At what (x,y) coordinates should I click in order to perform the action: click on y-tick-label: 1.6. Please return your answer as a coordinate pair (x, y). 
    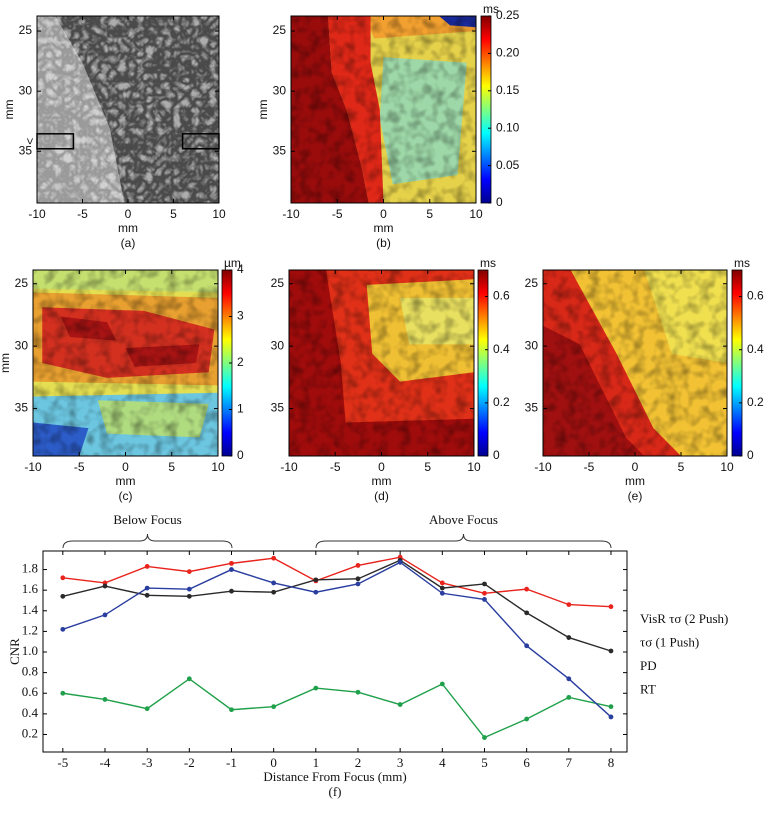
    Looking at the image, I should click on (30, 588).